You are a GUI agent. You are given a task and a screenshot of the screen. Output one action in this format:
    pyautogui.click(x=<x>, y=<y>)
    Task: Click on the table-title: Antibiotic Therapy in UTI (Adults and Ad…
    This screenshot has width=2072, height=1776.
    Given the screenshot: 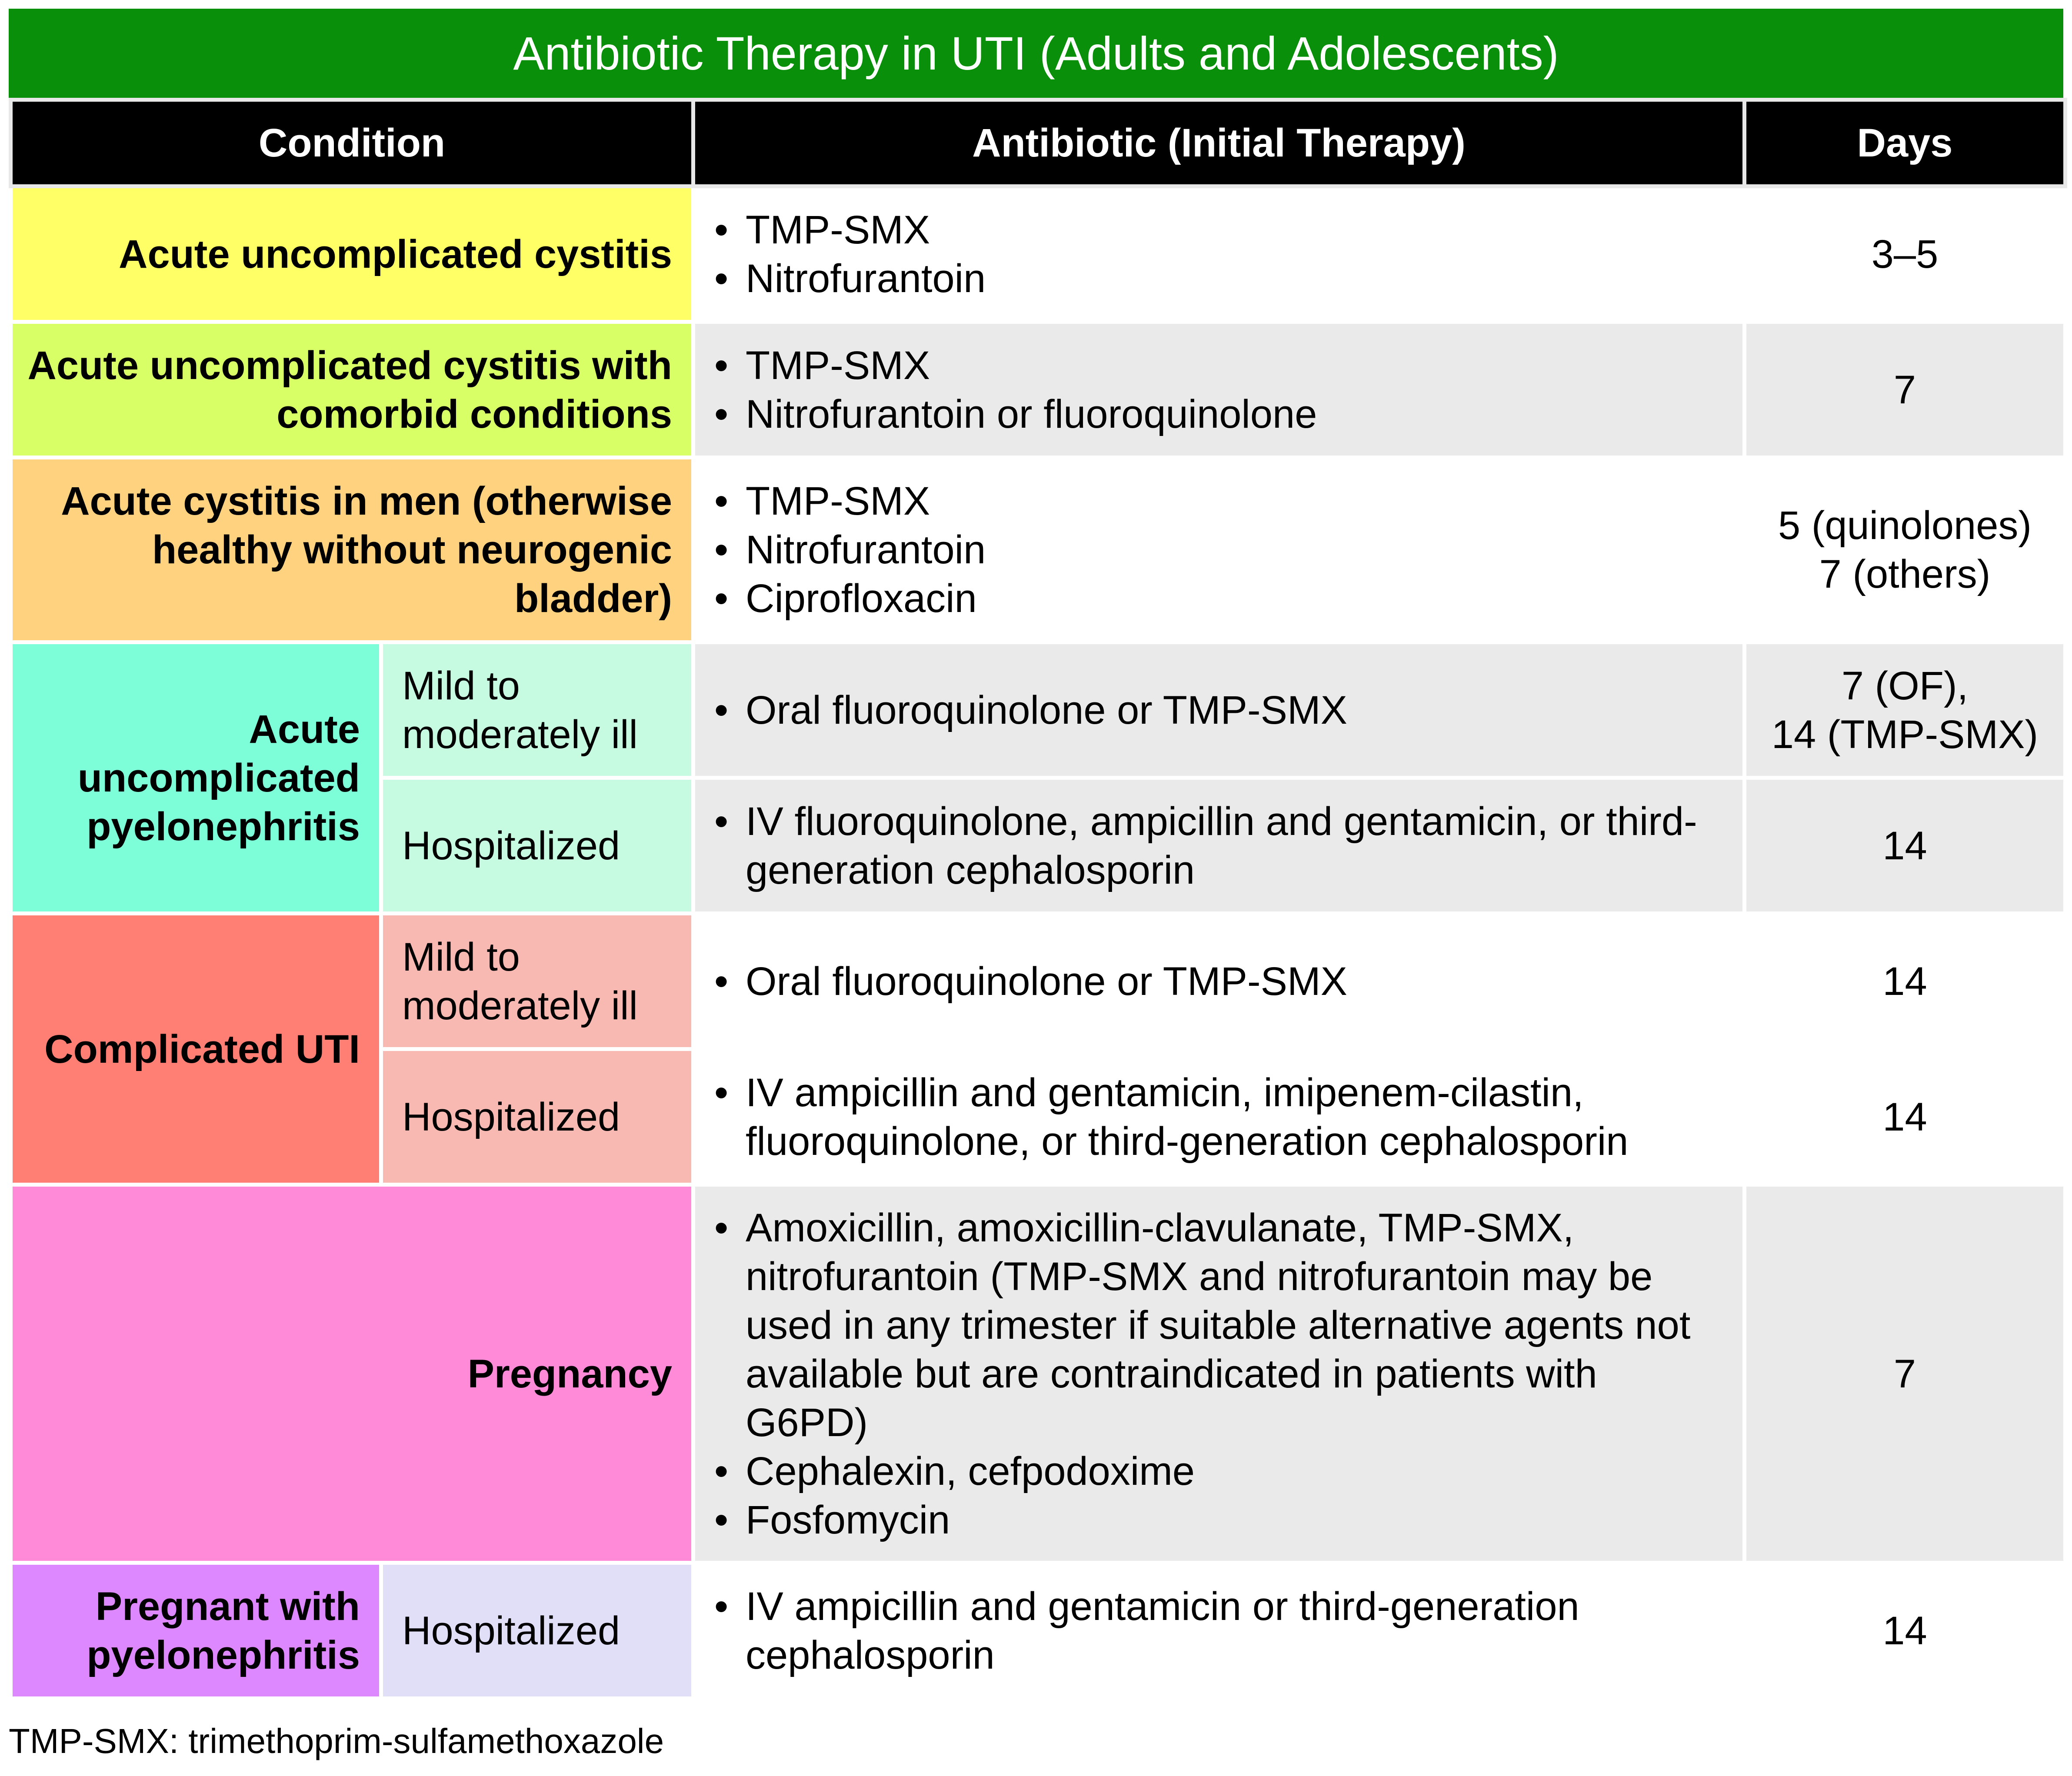 What is the action you would take?
    pyautogui.click(x=1036, y=54)
    